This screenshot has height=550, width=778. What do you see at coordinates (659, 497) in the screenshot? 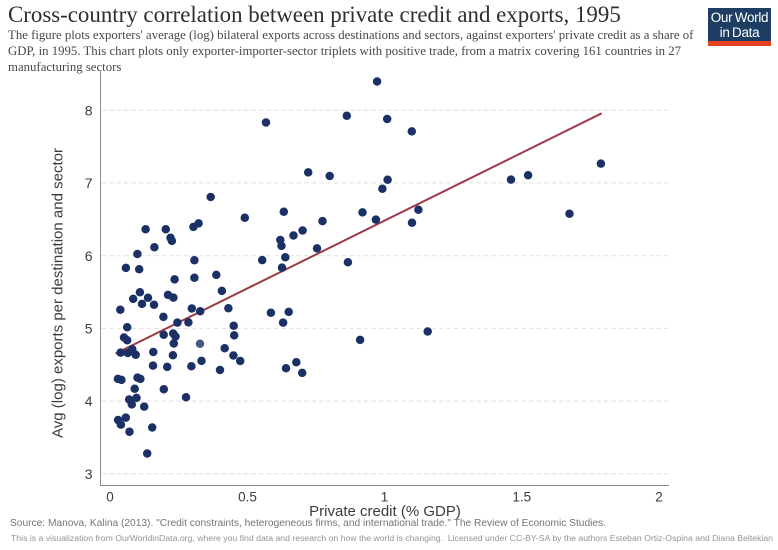
I see `svg-text: 2` at bounding box center [659, 497].